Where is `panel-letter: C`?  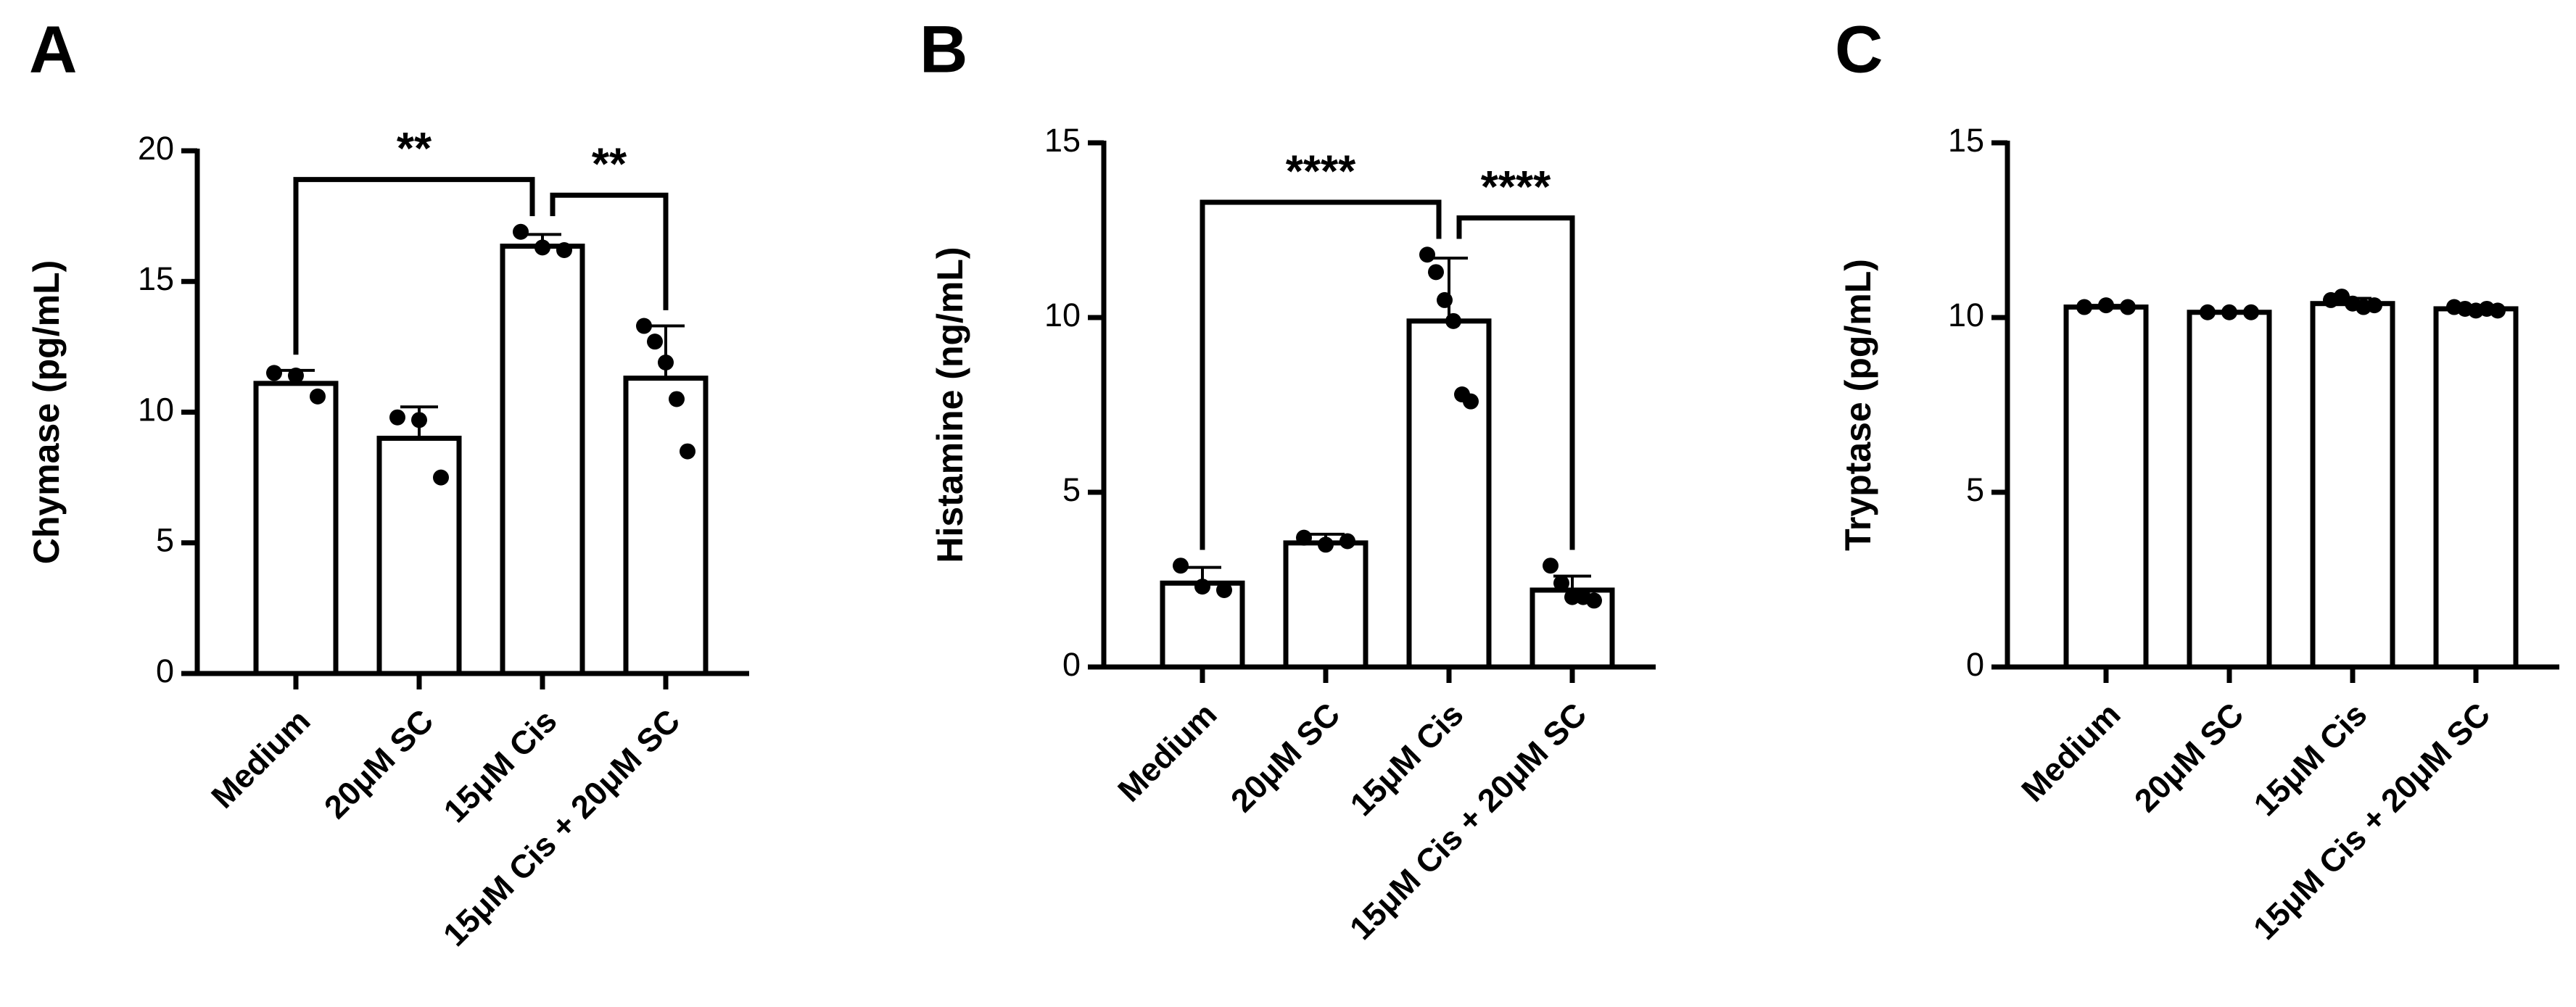
panel-letter: C is located at coordinates (1859, 49).